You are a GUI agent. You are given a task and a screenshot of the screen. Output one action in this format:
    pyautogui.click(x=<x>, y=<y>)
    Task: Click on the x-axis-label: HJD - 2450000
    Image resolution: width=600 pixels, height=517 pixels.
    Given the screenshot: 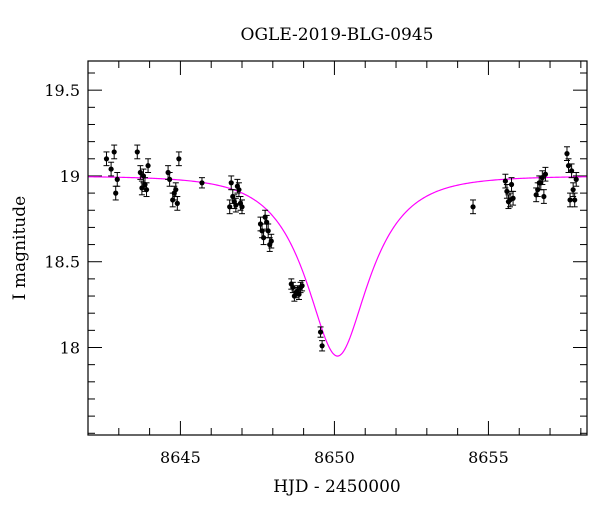 What is the action you would take?
    pyautogui.click(x=337, y=487)
    